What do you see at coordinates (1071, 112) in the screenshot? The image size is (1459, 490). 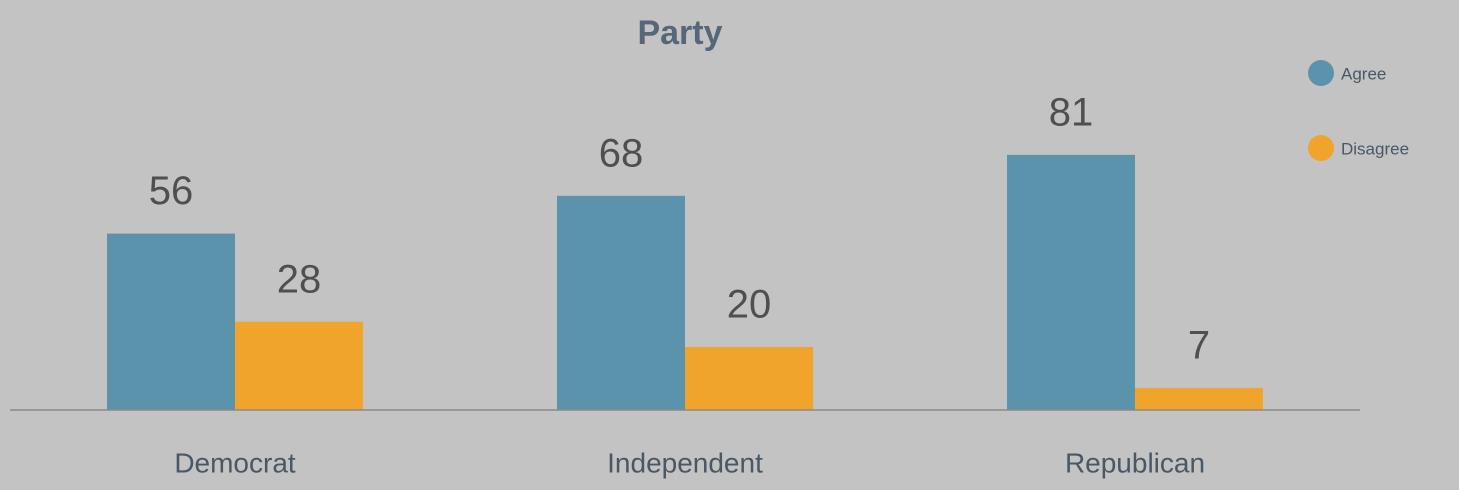 I see `value-label: 81` at bounding box center [1071, 112].